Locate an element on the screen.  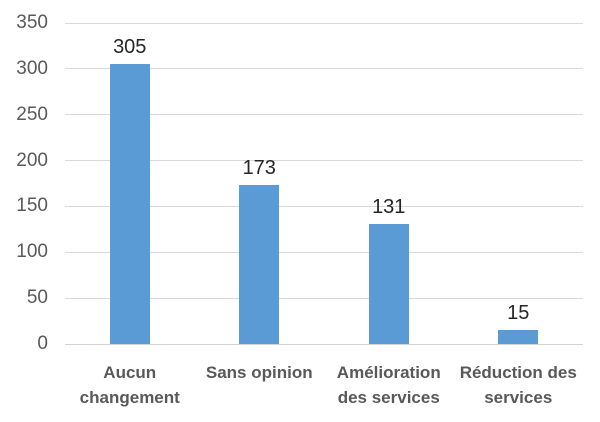
y-tick-label: 200 is located at coordinates (32, 160).